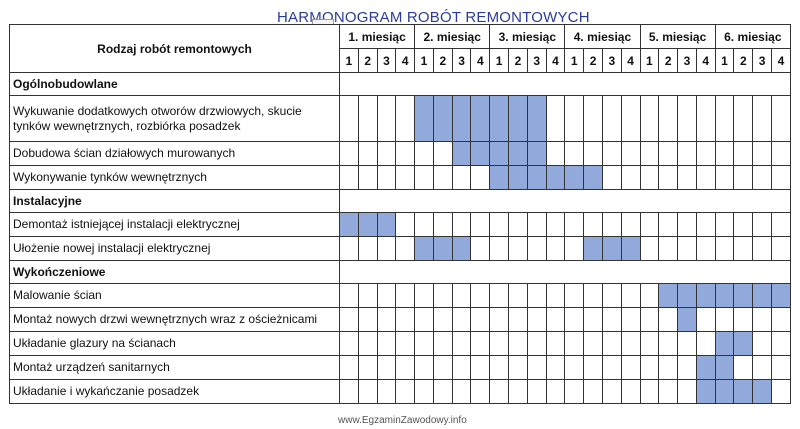 The height and width of the screenshot is (429, 800). I want to click on task-row: Wykonywanie tynków wewnętrznych, so click(400, 177).